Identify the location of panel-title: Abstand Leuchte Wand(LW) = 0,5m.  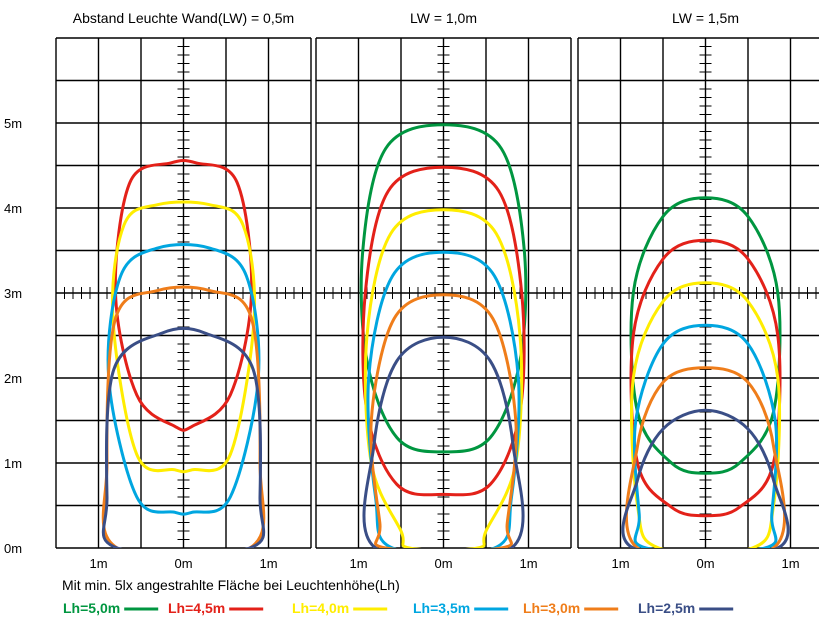
(183, 18).